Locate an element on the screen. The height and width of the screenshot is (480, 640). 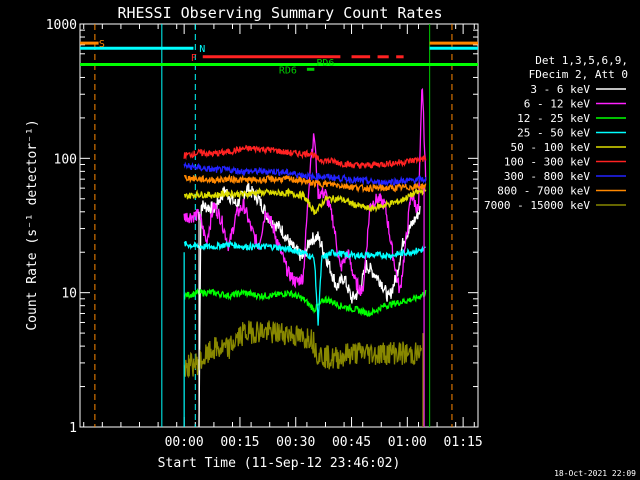
x-tick-label: 00:00 is located at coordinates (184, 442).